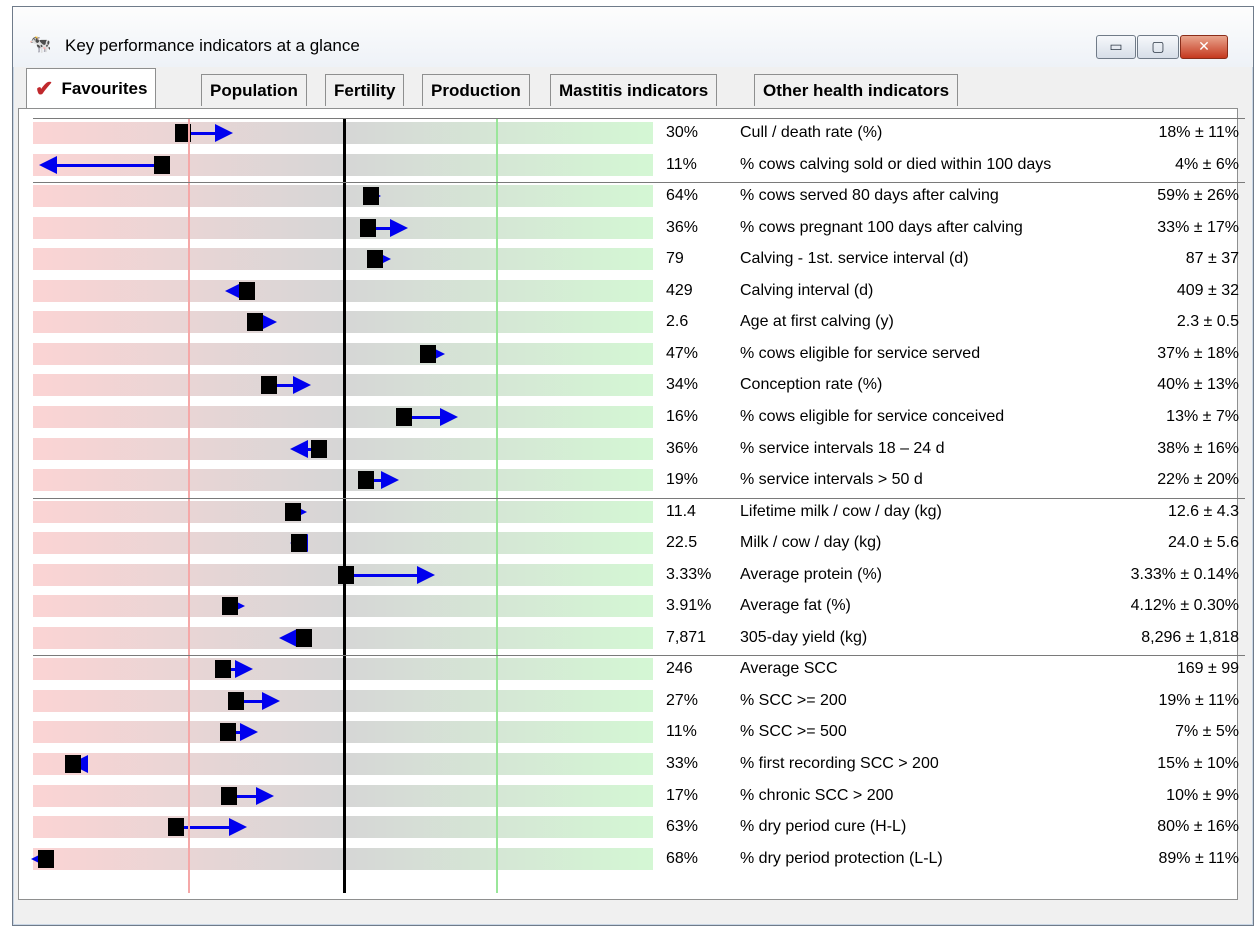  What do you see at coordinates (1207, 732) in the screenshot?
I see `kpi-reference: 7% ± 5%` at bounding box center [1207, 732].